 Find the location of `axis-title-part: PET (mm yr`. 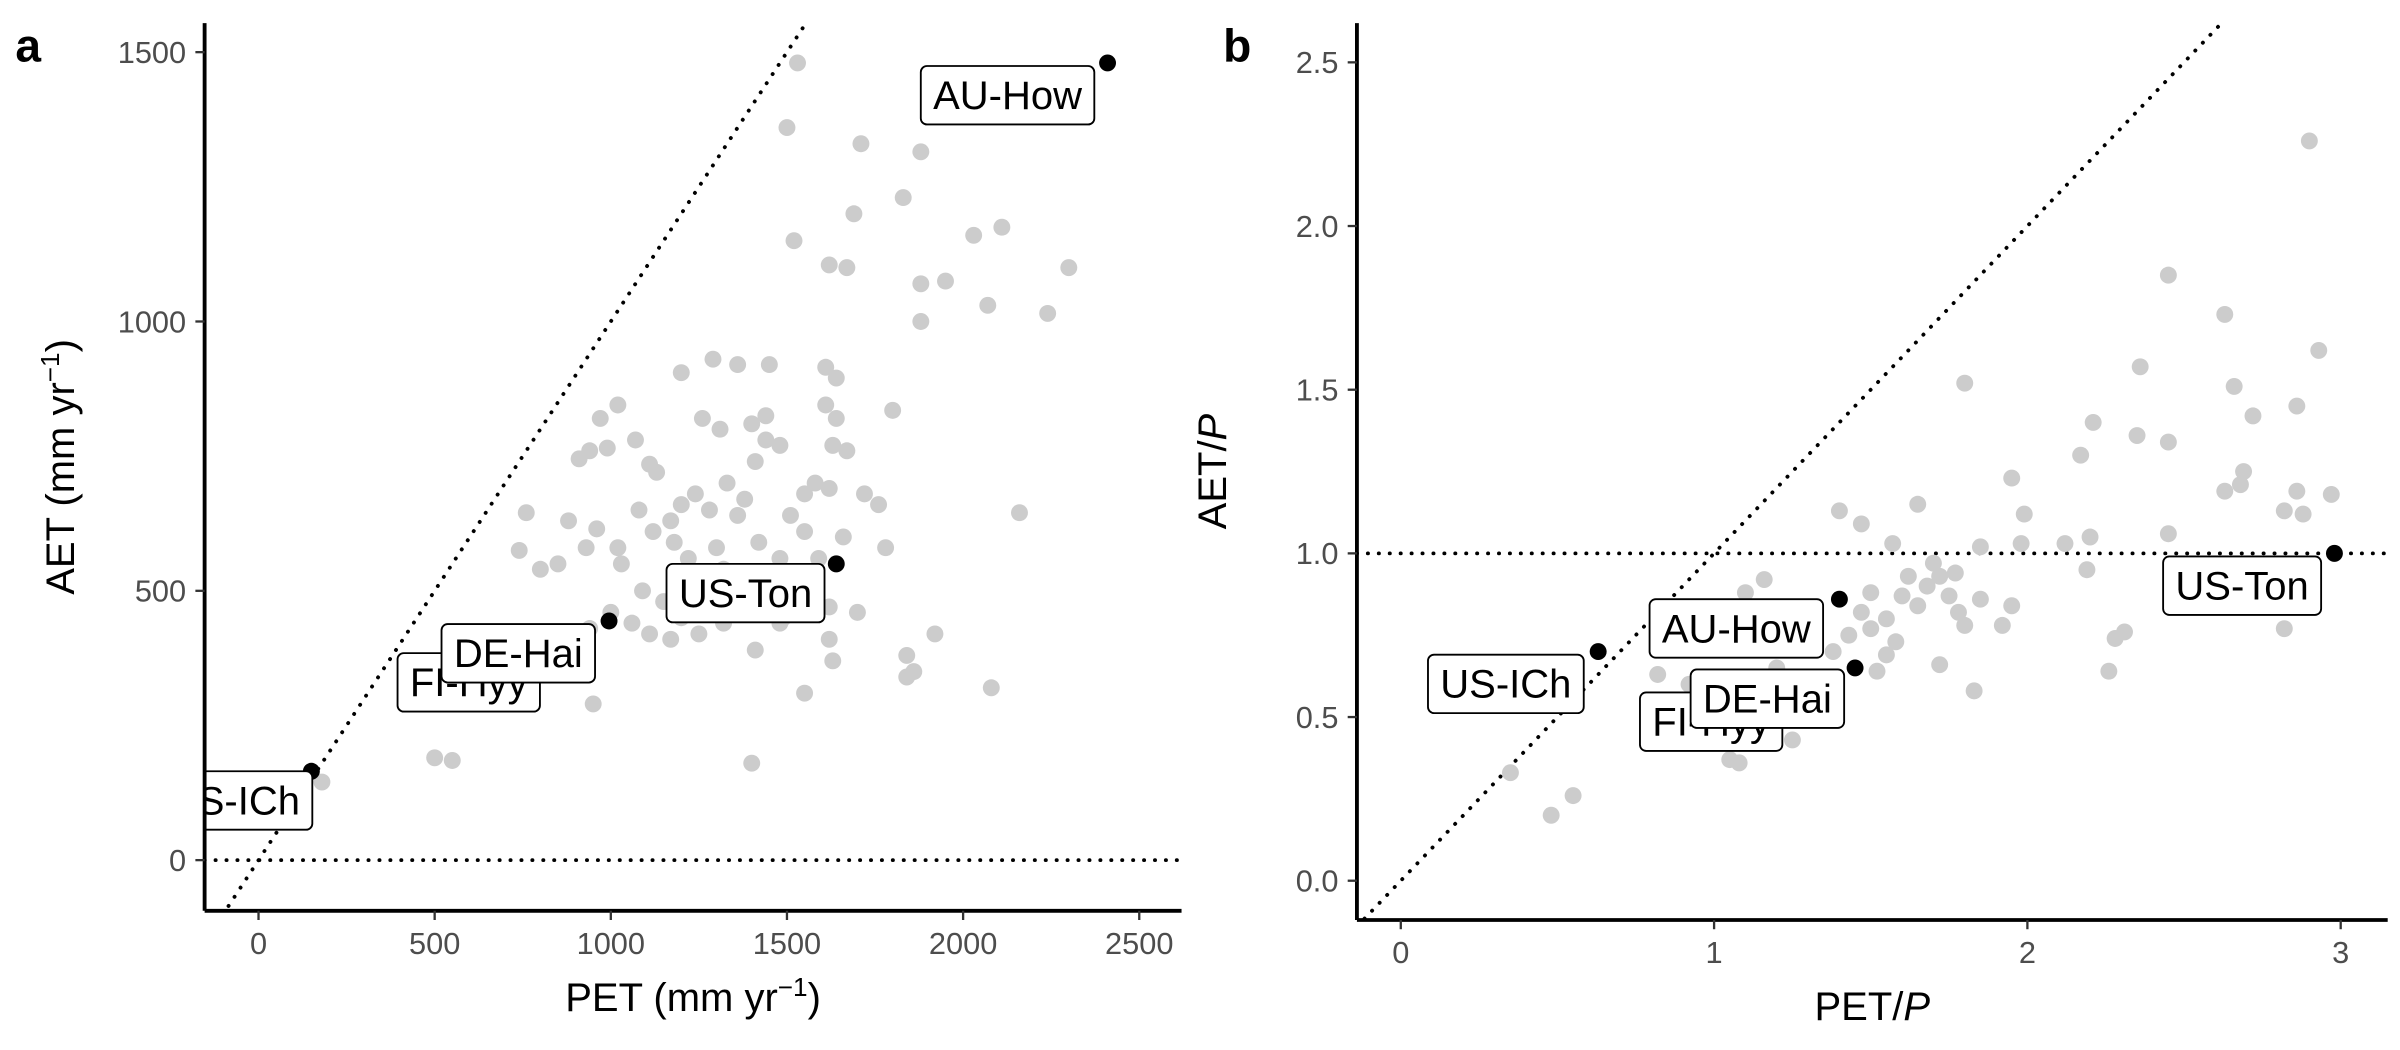

axis-title-part: PET (mm yr is located at coordinates (671, 998).